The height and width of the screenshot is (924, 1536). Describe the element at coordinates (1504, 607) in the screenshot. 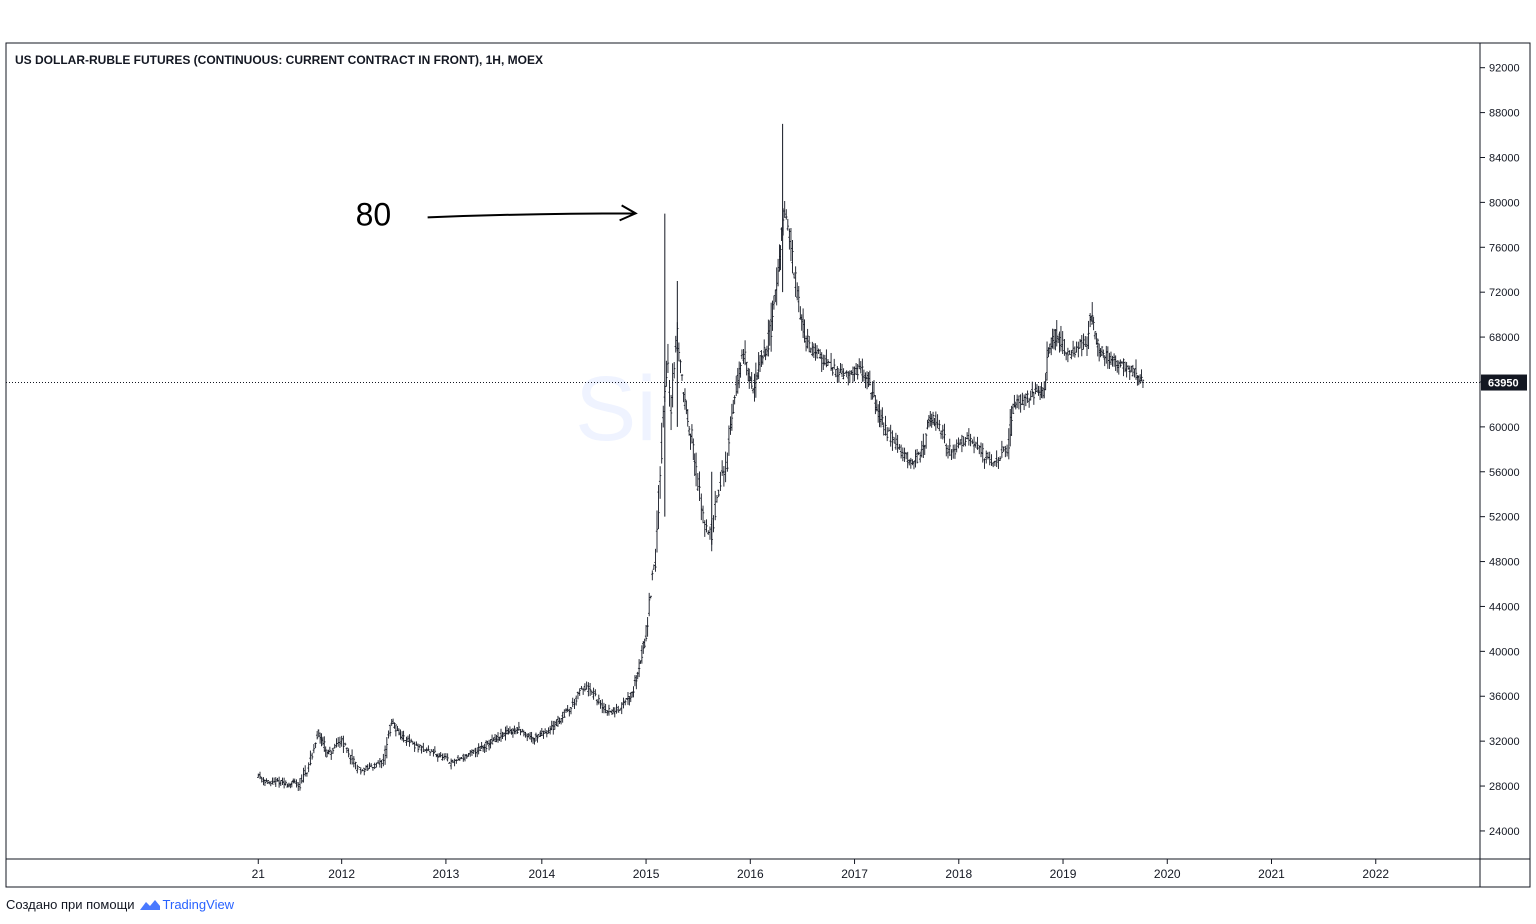

I see `y-tick-label: 44000` at that location.